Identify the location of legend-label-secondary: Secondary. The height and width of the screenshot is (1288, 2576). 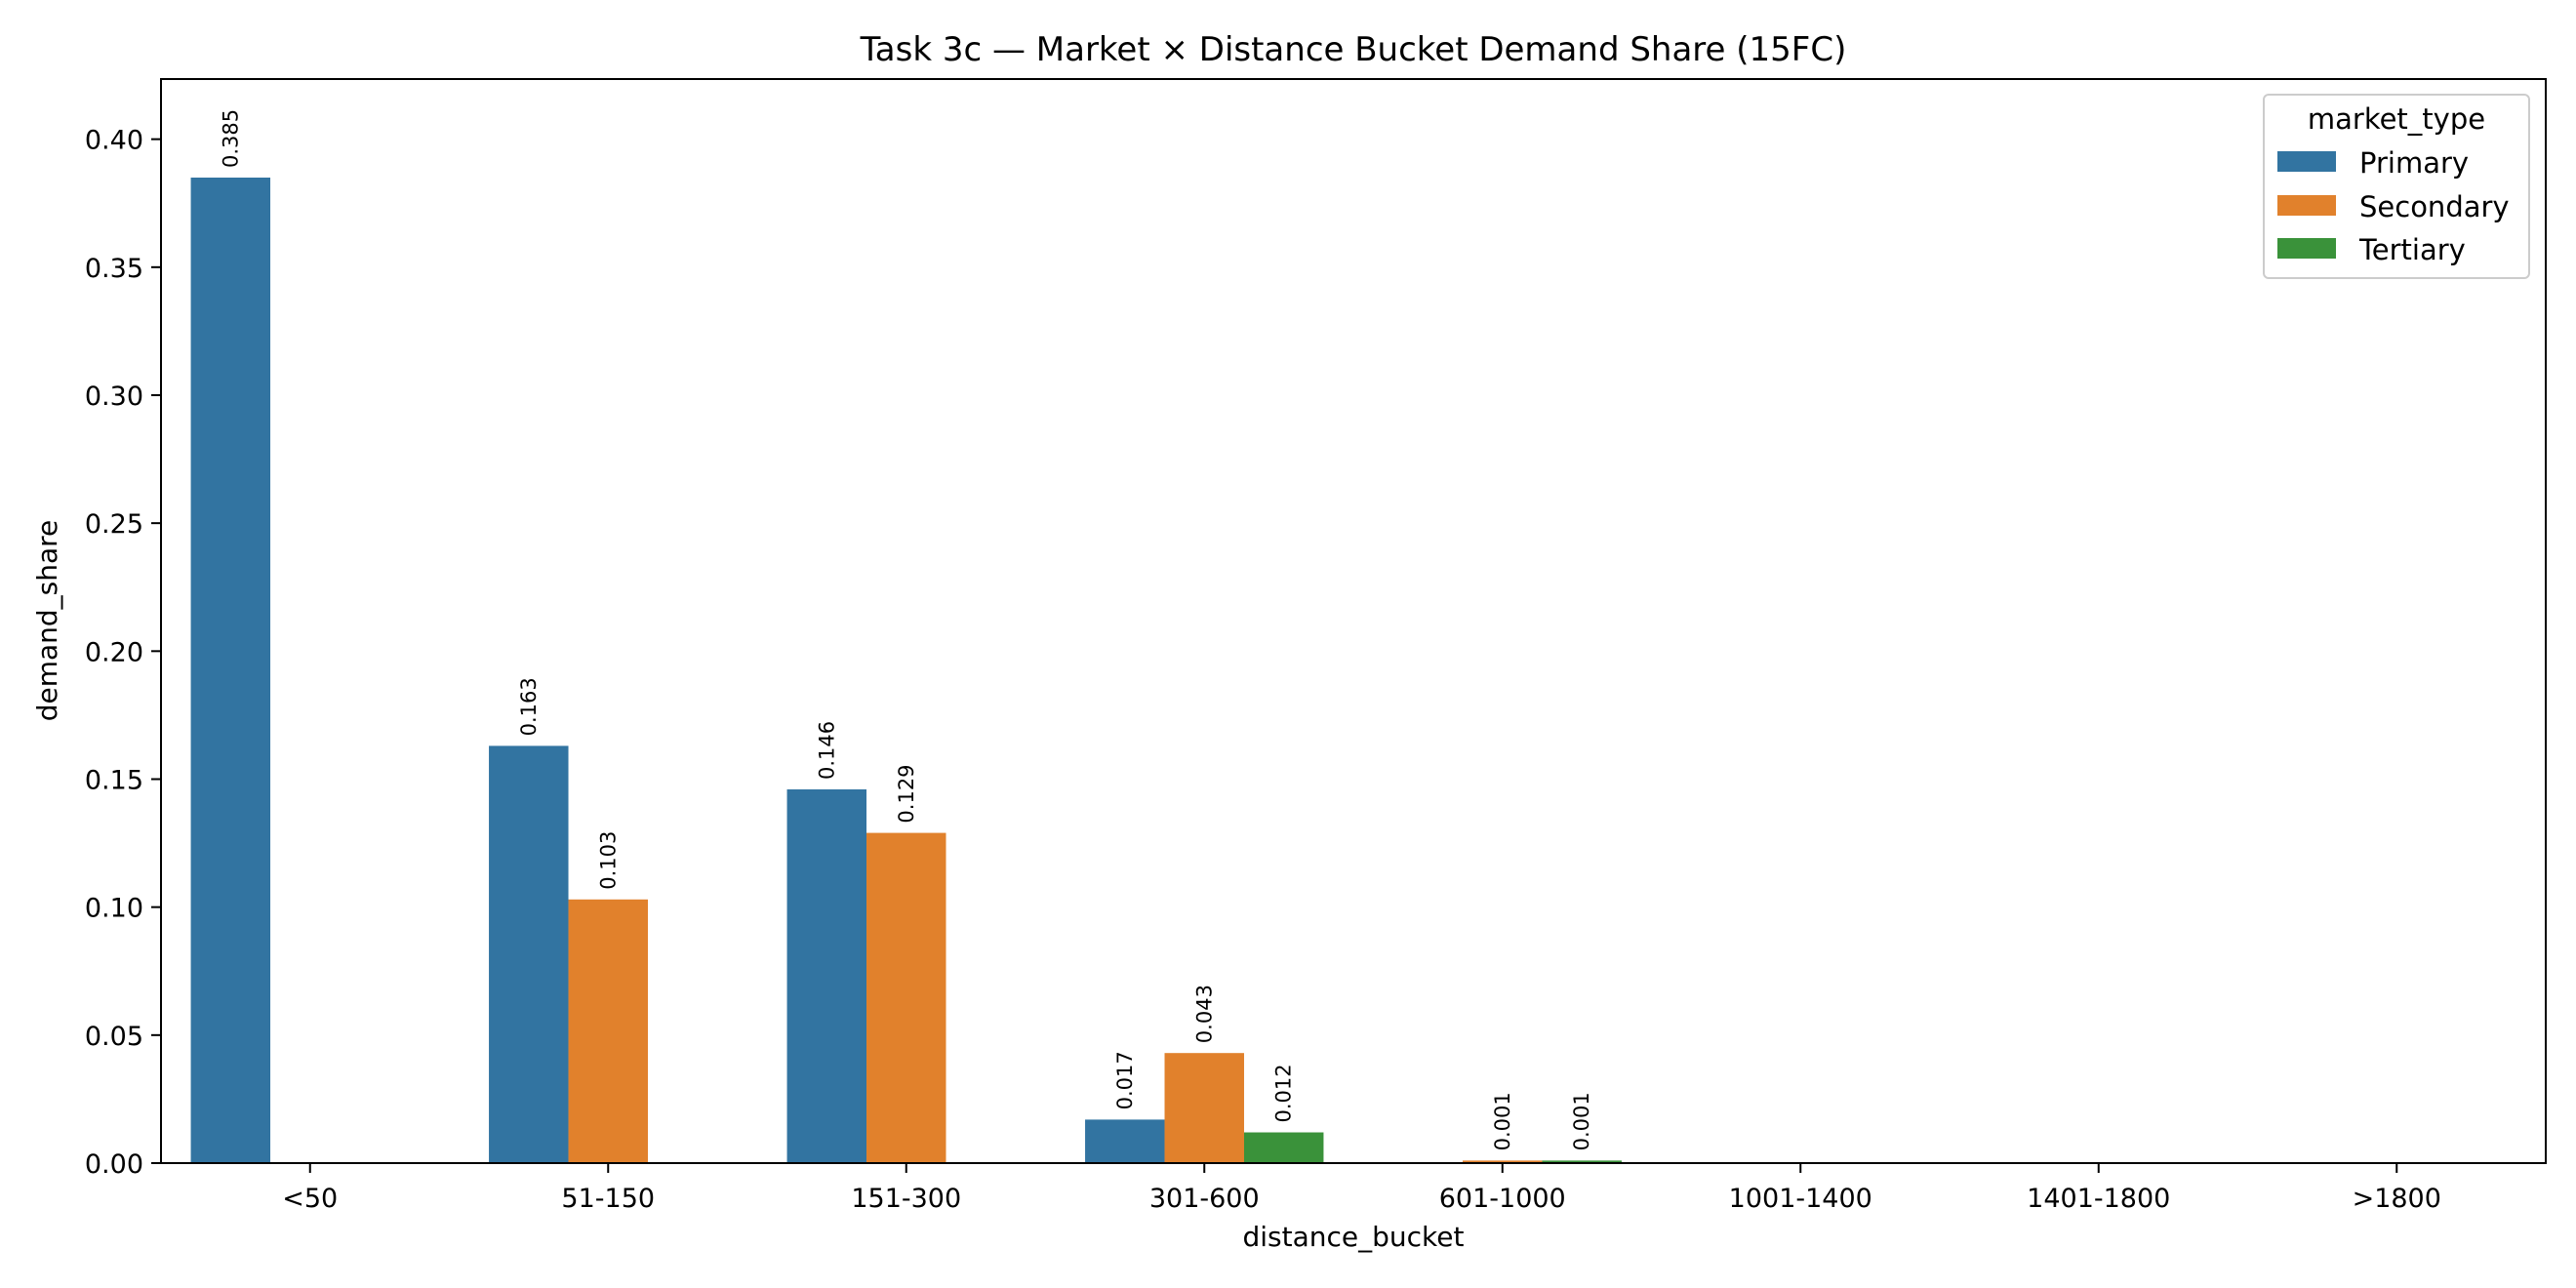
(2434, 206).